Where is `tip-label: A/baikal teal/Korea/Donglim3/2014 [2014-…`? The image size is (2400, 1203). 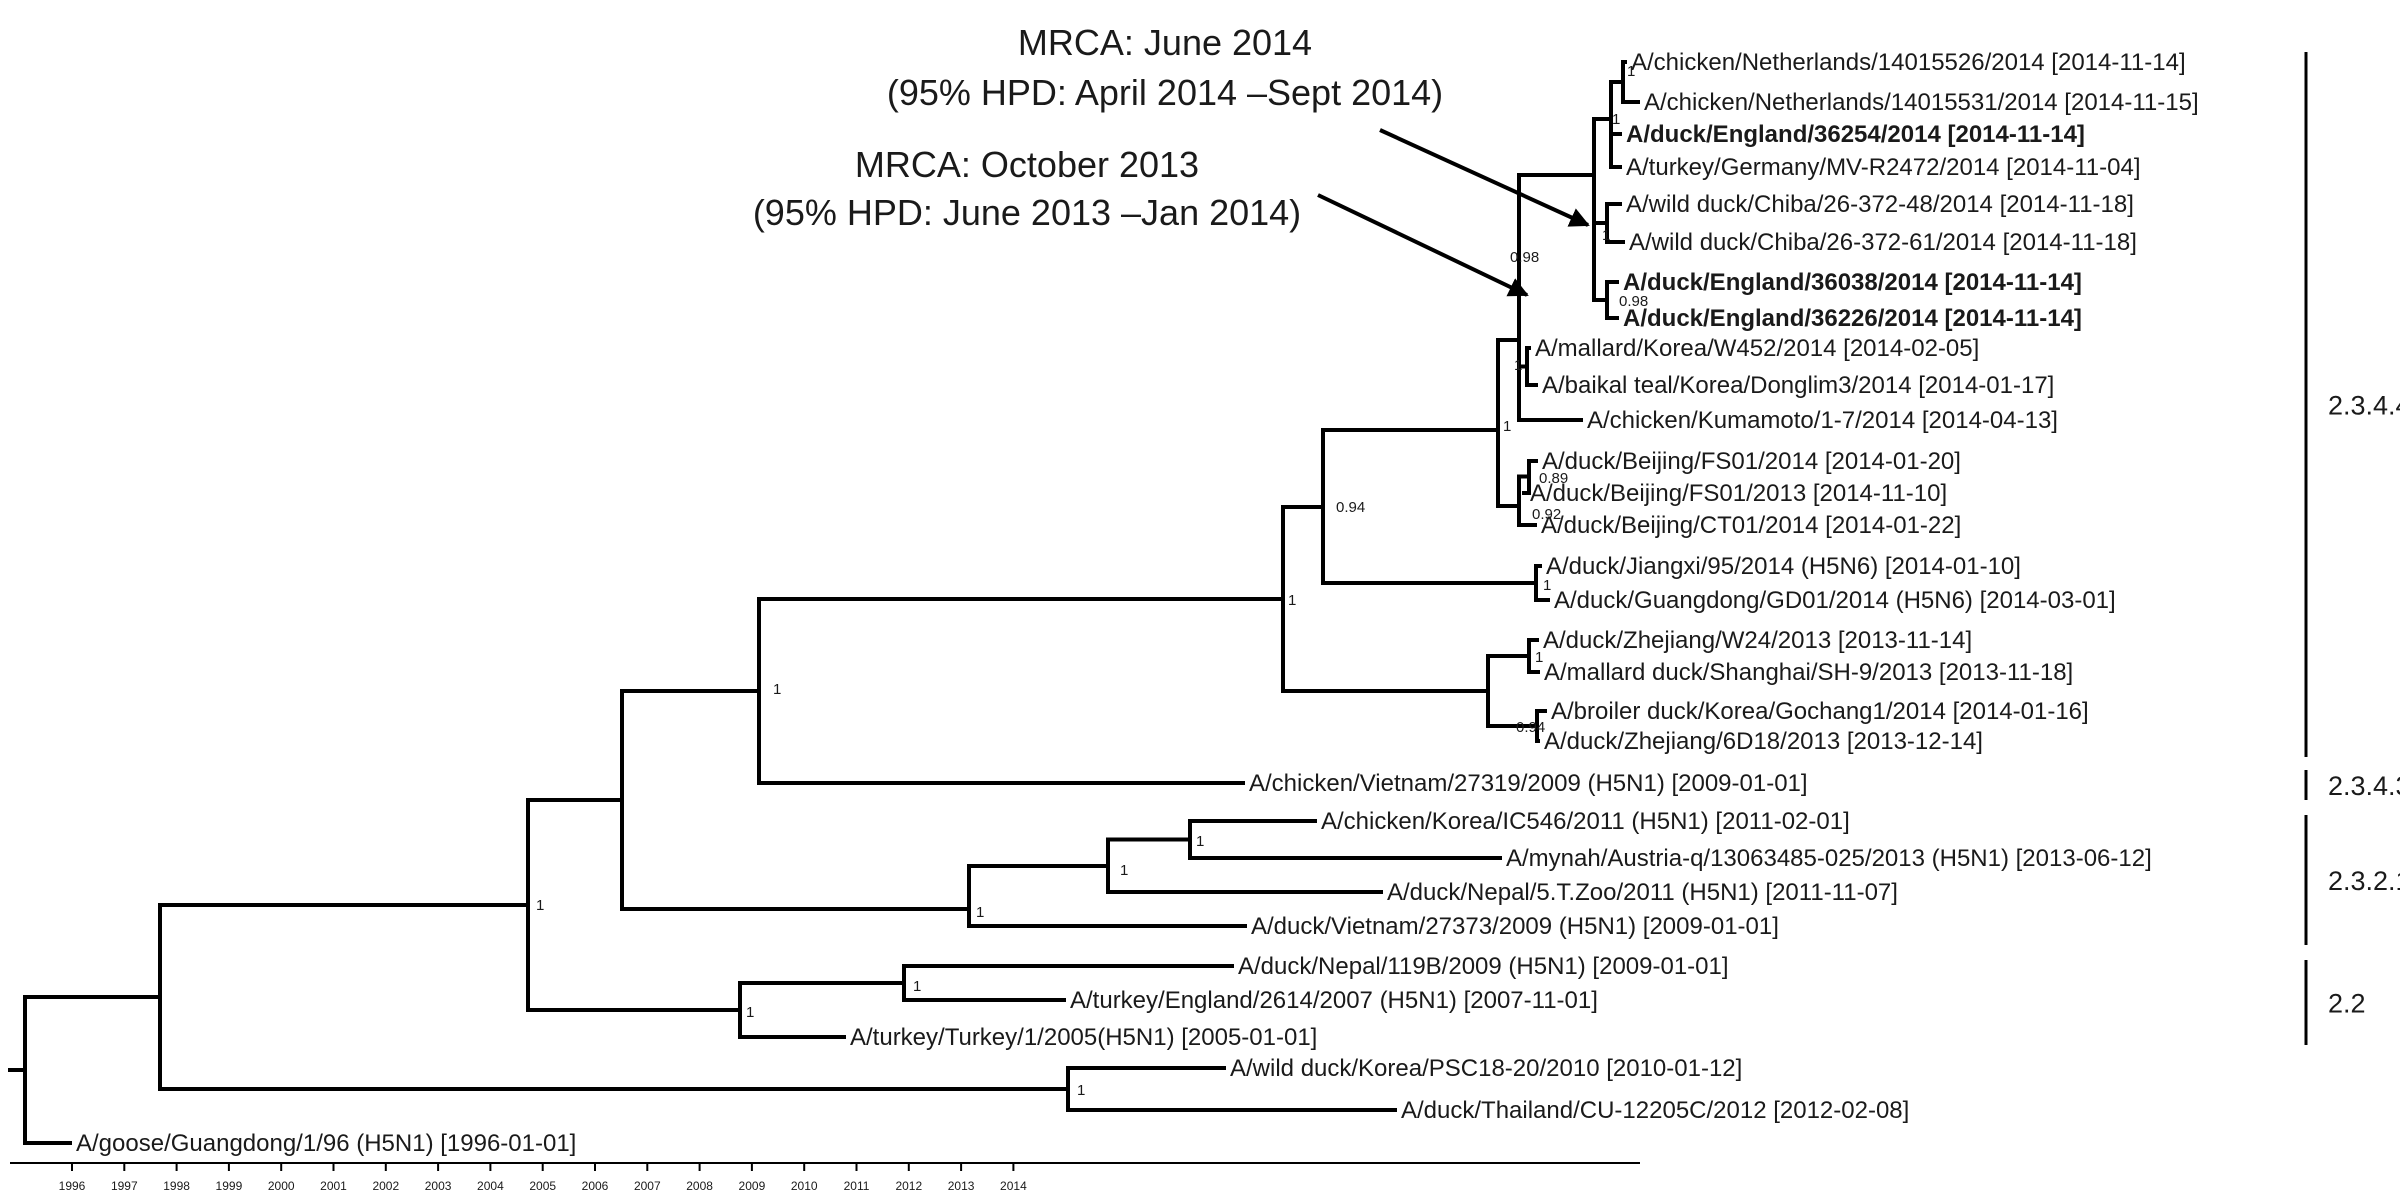 tip-label: A/baikal teal/Korea/Donglim3/2014 [2014-… is located at coordinates (1798, 385).